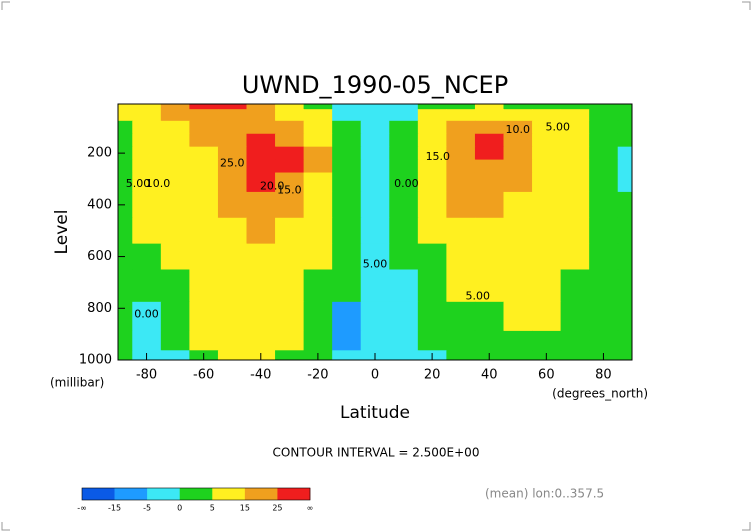 The width and height of the screenshot is (752, 532). Describe the element at coordinates (489, 375) in the screenshot. I see `x-tick-label: 40` at that location.